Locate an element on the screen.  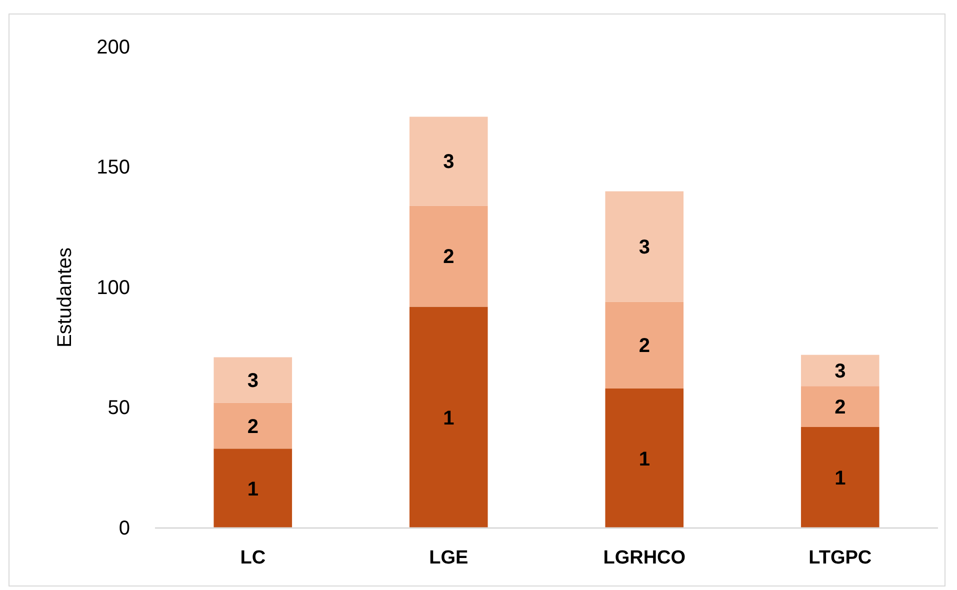
x-tick-label: LTGPC is located at coordinates (840, 557).